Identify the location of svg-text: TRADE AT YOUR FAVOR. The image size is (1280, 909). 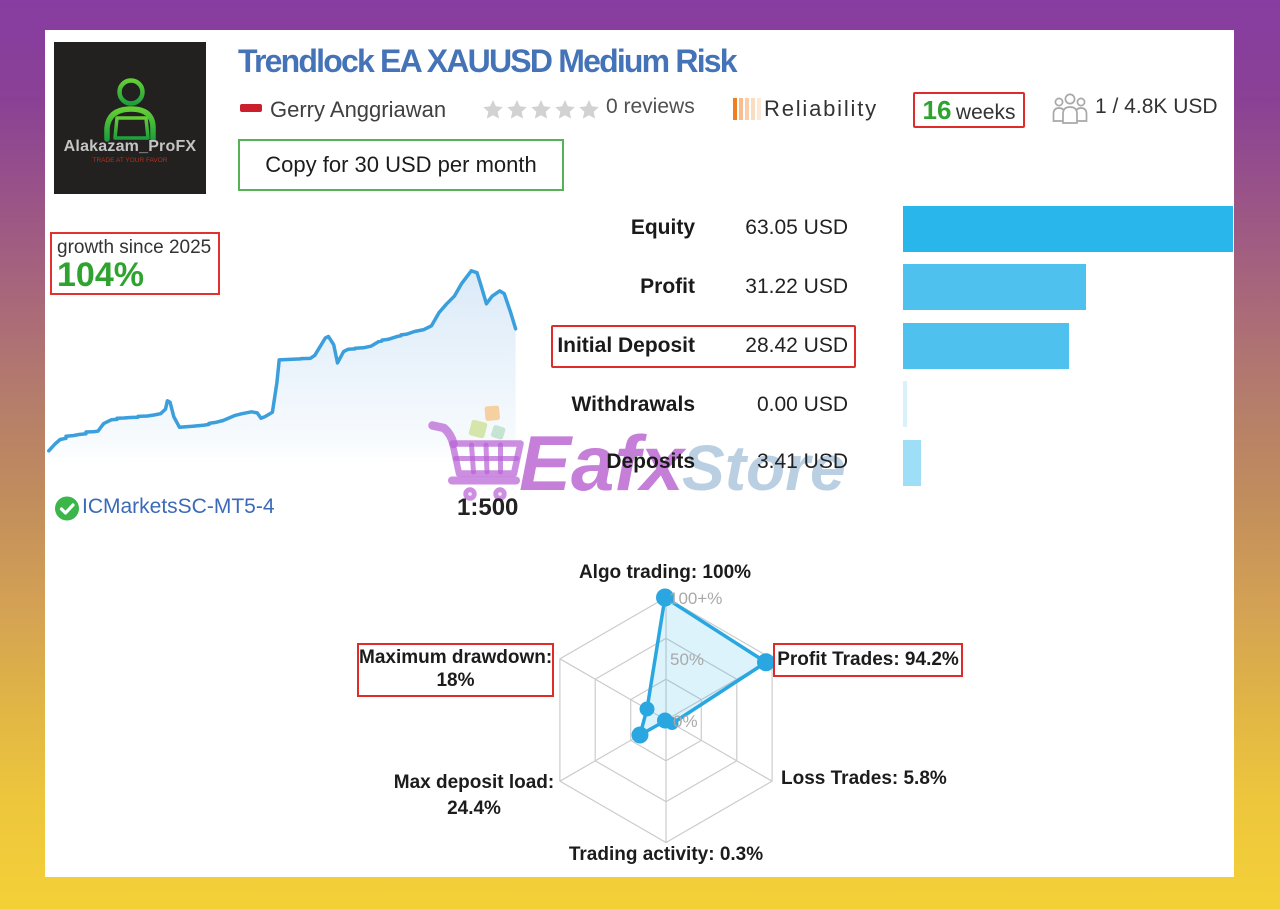
(129, 160).